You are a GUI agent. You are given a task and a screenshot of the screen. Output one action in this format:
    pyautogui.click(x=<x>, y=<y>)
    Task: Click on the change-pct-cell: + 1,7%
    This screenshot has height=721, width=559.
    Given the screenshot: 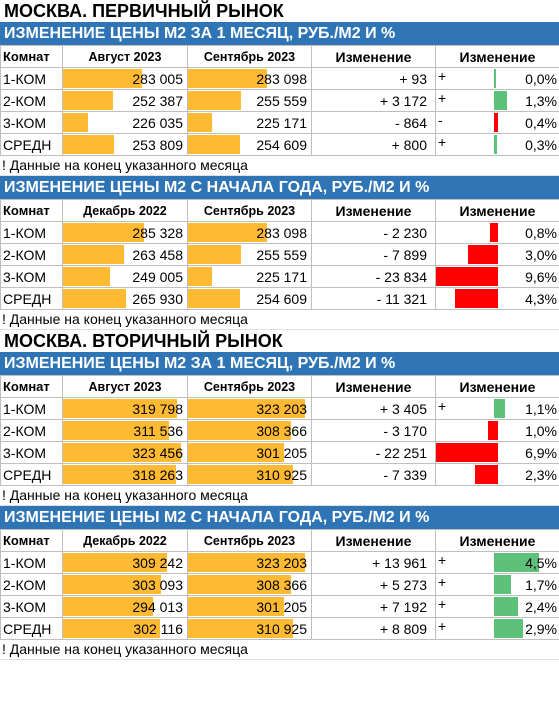 What is the action you would take?
    pyautogui.click(x=497, y=584)
    